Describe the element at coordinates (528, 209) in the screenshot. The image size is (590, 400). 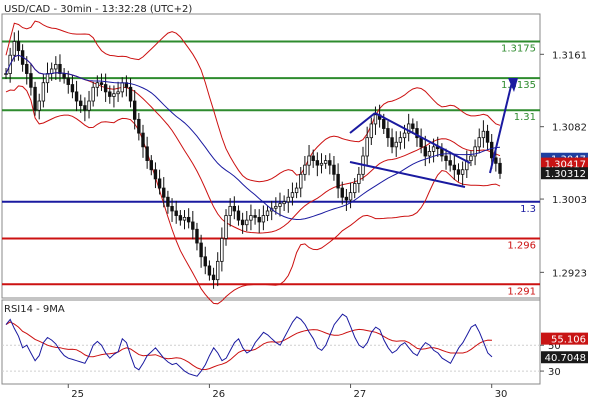
I see `level-label-3: 1.3` at that location.